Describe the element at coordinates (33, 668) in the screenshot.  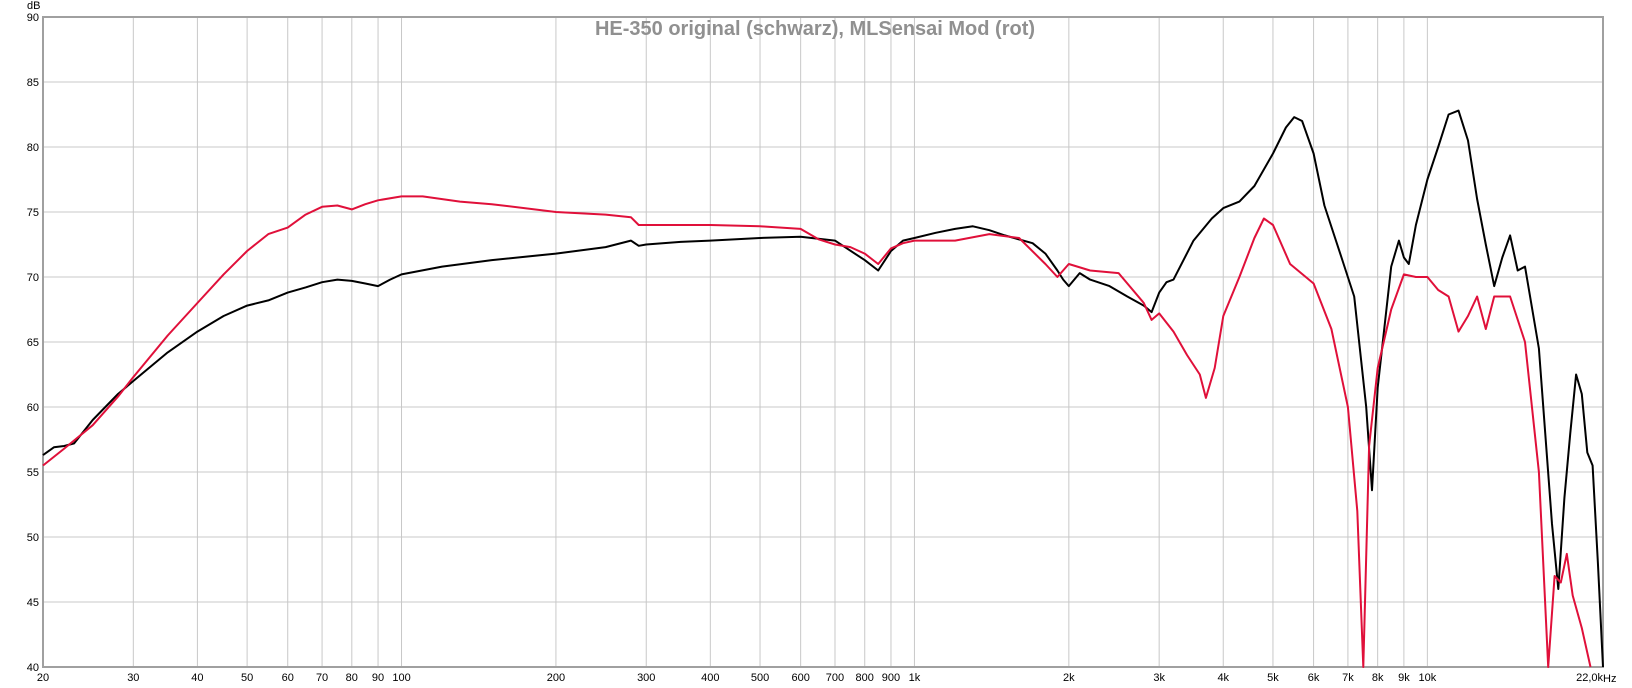
I see `y-tick-label: 40` at that location.